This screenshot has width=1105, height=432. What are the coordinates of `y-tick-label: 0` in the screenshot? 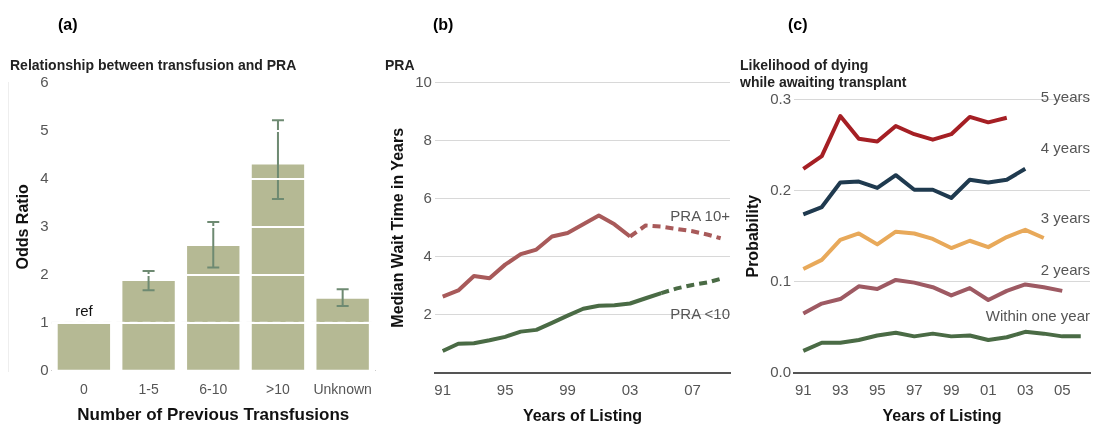 It's located at (44, 369).